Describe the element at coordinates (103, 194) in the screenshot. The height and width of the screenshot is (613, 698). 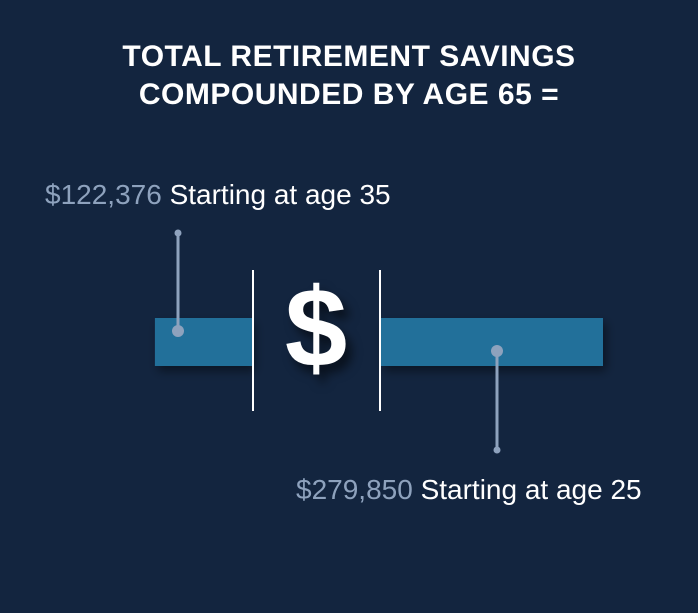
I see `amount-label-age-35: $122,376` at that location.